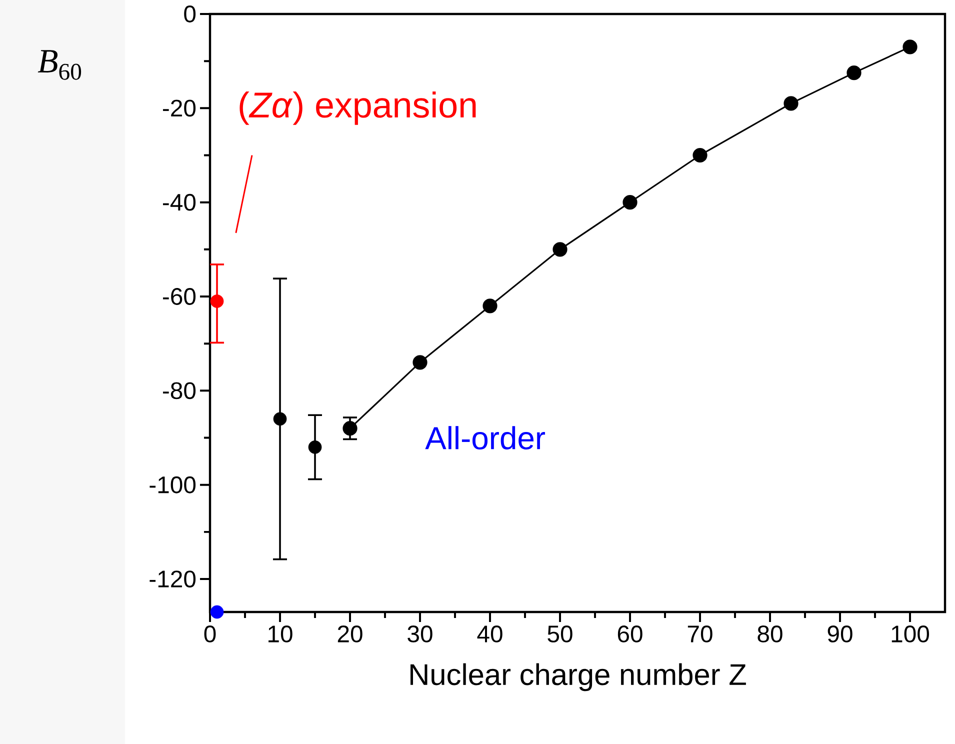  What do you see at coordinates (700, 634) in the screenshot?
I see `x-tick-label: 70` at bounding box center [700, 634].